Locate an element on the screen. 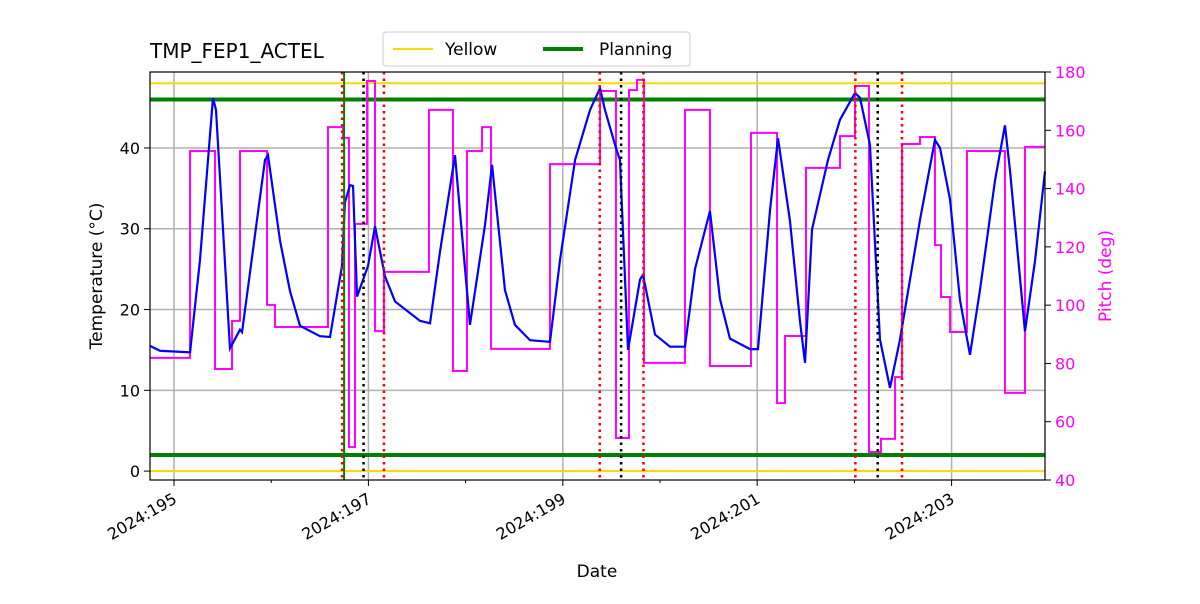  y2-tick-label: 80 is located at coordinates (1065, 363).